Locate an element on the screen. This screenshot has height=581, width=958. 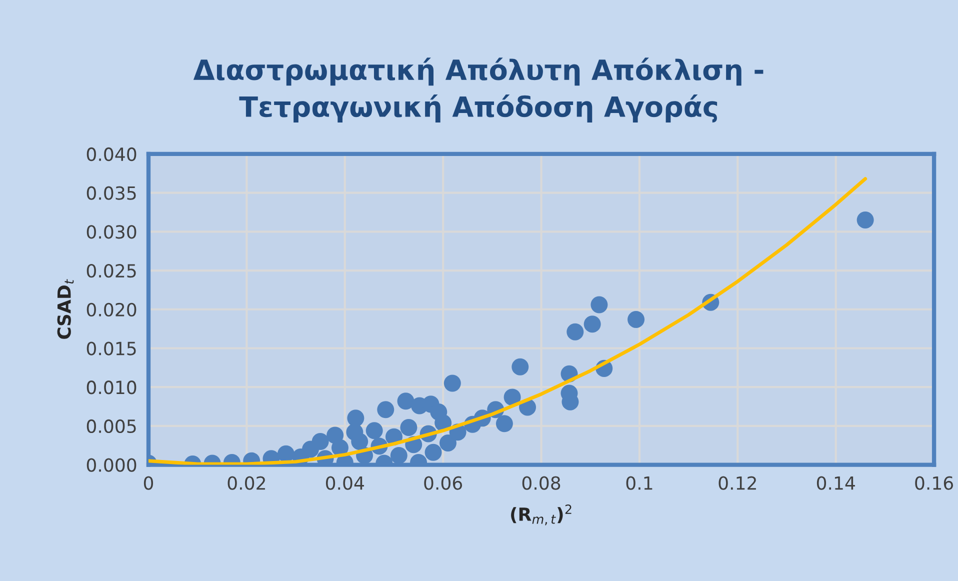
y-tick-label: 0.005 is located at coordinates (111, 426).